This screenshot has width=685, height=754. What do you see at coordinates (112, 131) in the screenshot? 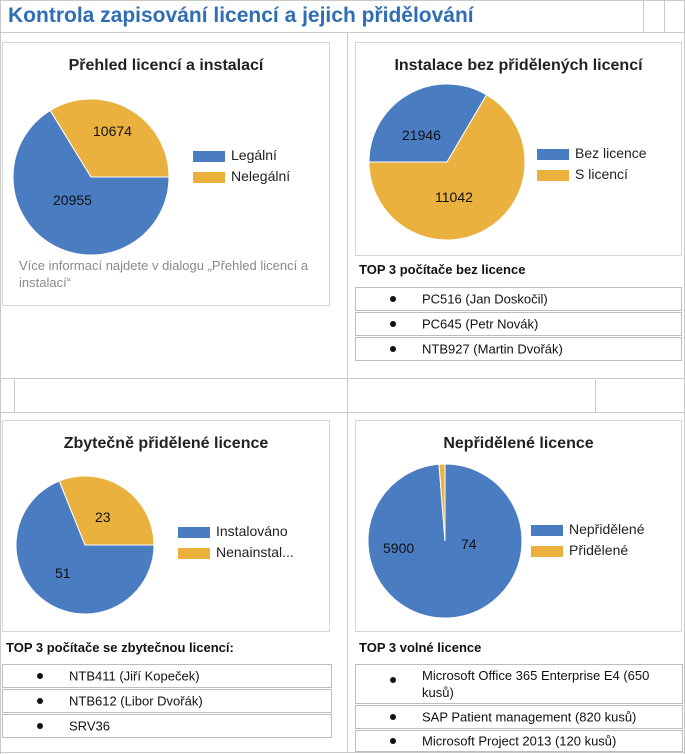
I see `overview-label-illegal: 10674` at bounding box center [112, 131].